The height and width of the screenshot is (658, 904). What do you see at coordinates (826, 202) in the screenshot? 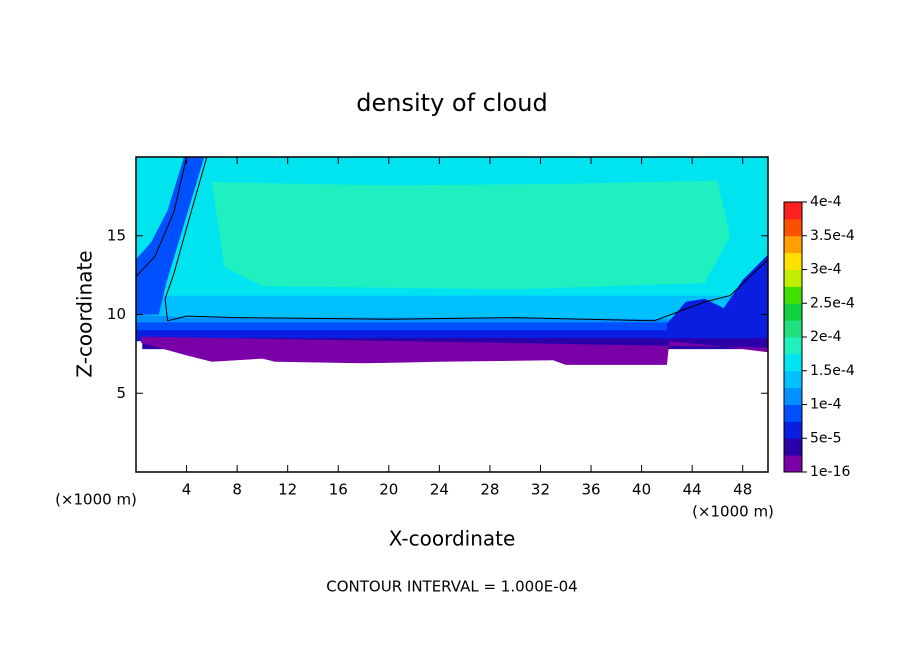
I see `colorbar-tick-label: 4e-4` at bounding box center [826, 202].